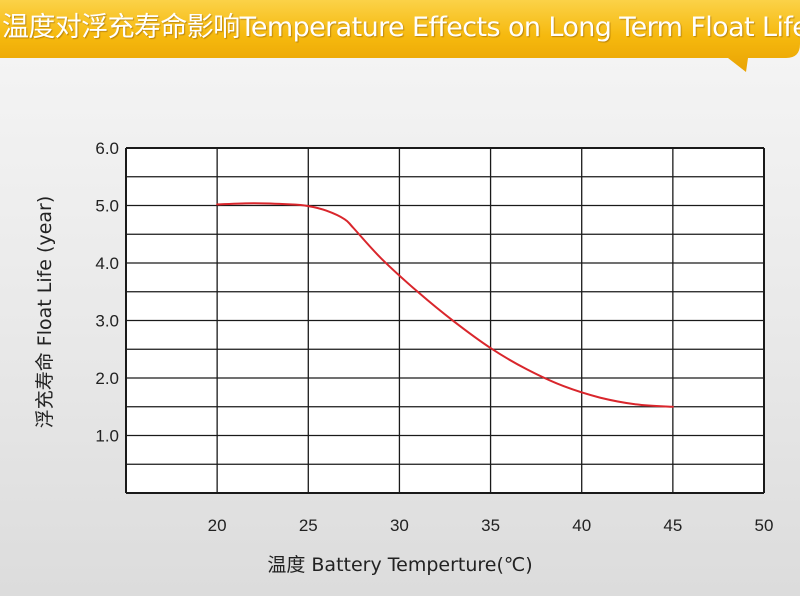 The image size is (800, 596). I want to click on x-tick-label: 25, so click(308, 525).